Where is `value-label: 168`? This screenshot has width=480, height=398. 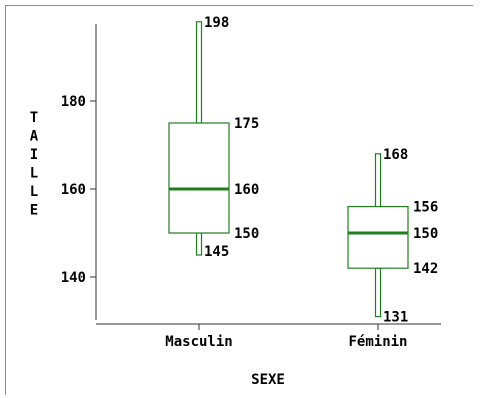
value-label: 168 is located at coordinates (395, 155).